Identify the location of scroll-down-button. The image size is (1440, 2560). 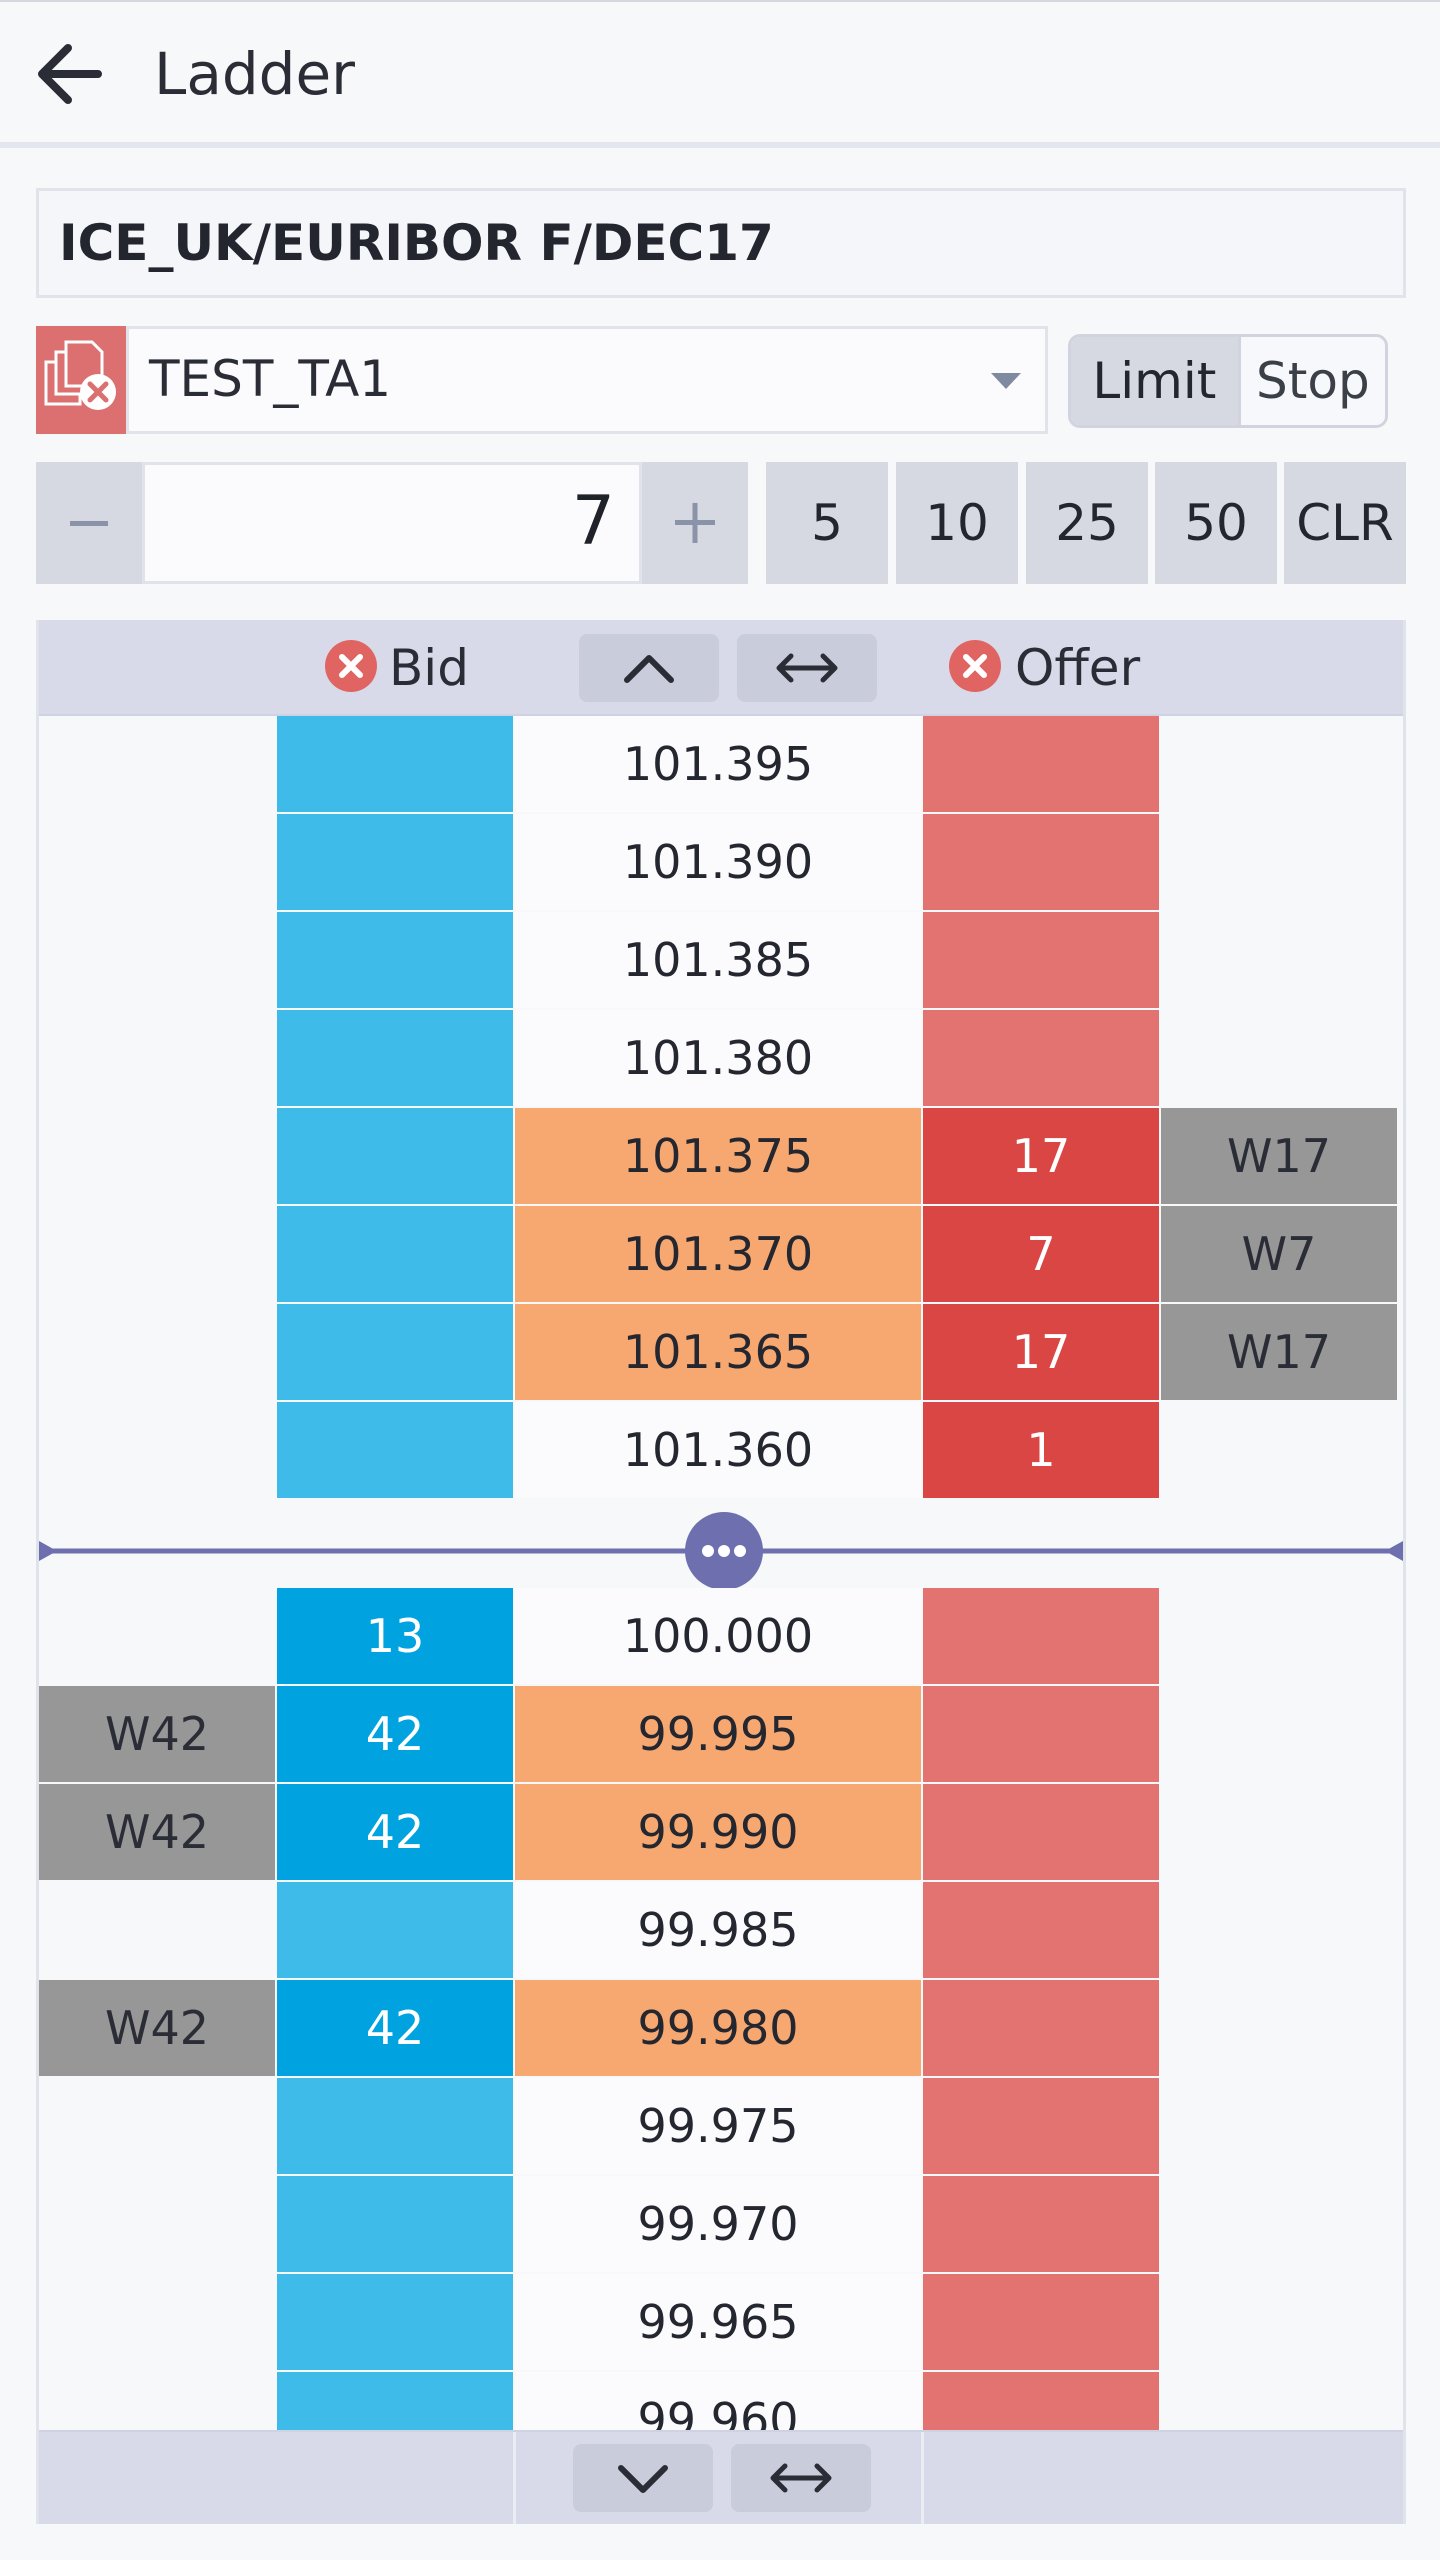
(643, 2478).